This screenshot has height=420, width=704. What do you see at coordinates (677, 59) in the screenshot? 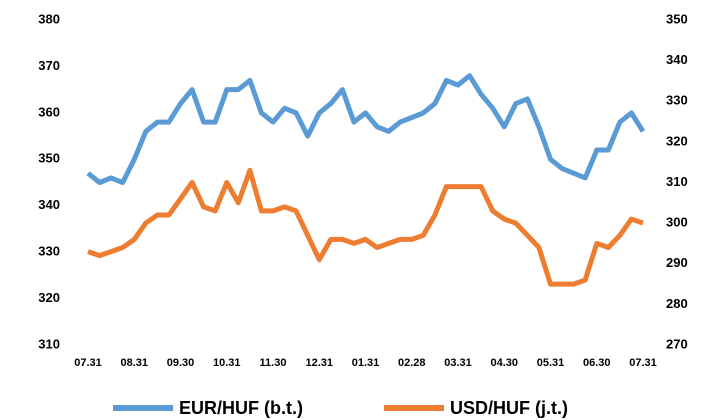
I see `y2-tick-label: 340` at bounding box center [677, 59].